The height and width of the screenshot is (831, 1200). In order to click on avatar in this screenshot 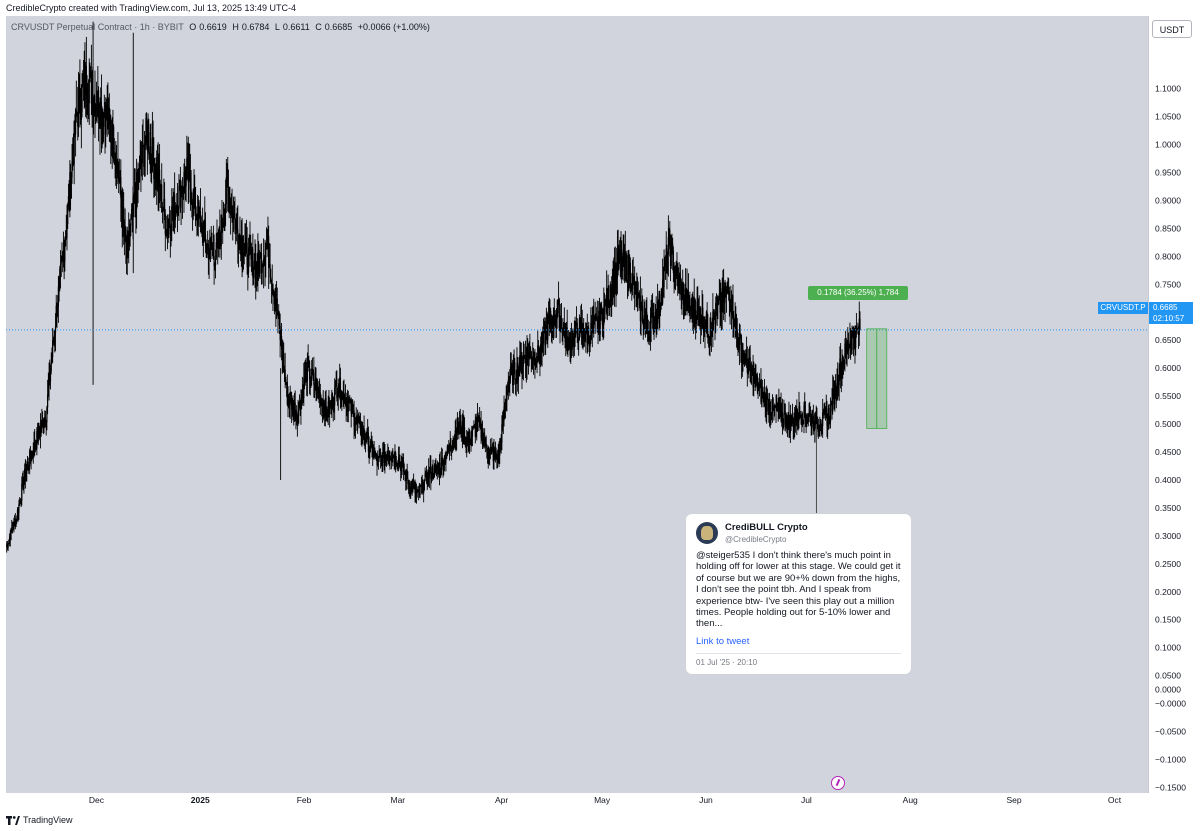, I will do `click(707, 533)`.